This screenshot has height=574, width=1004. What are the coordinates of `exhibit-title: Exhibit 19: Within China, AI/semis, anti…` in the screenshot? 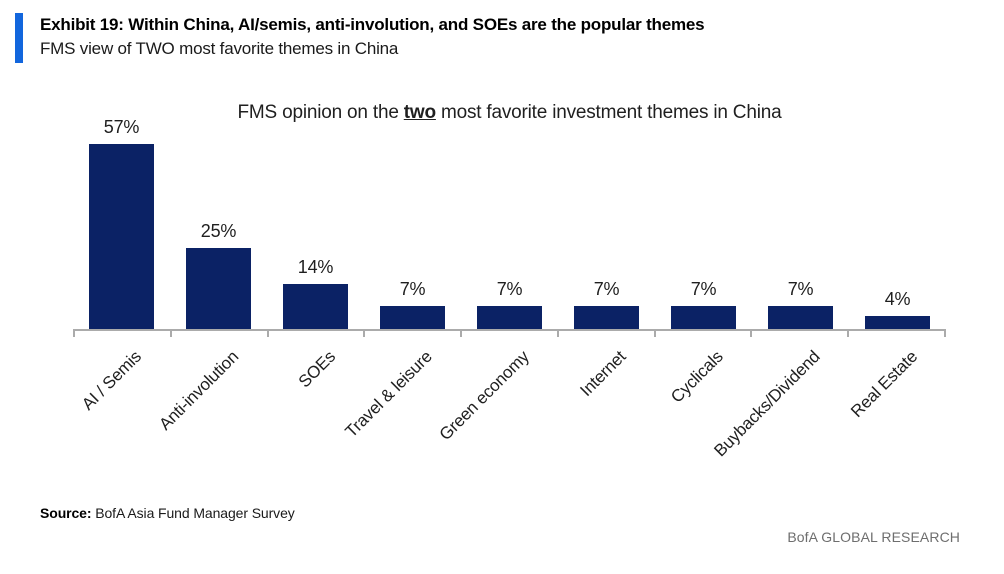 It's located at (372, 24).